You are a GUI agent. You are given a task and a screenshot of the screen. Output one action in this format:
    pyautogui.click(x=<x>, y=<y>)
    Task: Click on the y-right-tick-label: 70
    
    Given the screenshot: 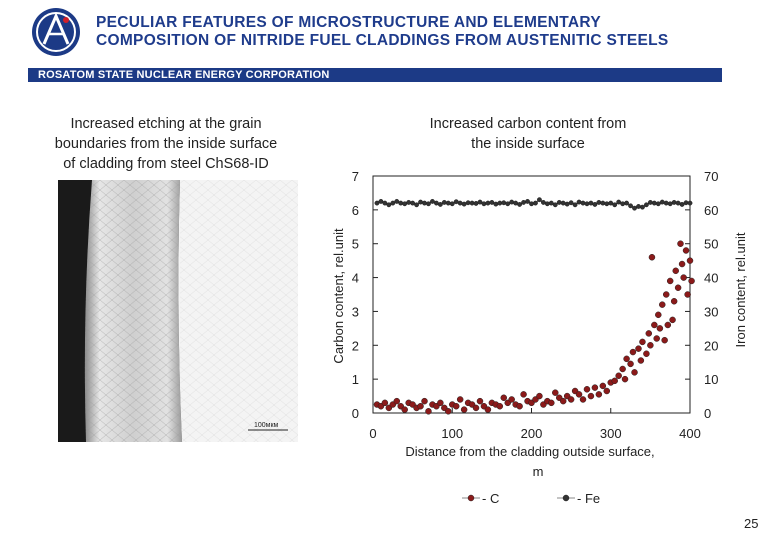 What is the action you would take?
    pyautogui.click(x=711, y=176)
    